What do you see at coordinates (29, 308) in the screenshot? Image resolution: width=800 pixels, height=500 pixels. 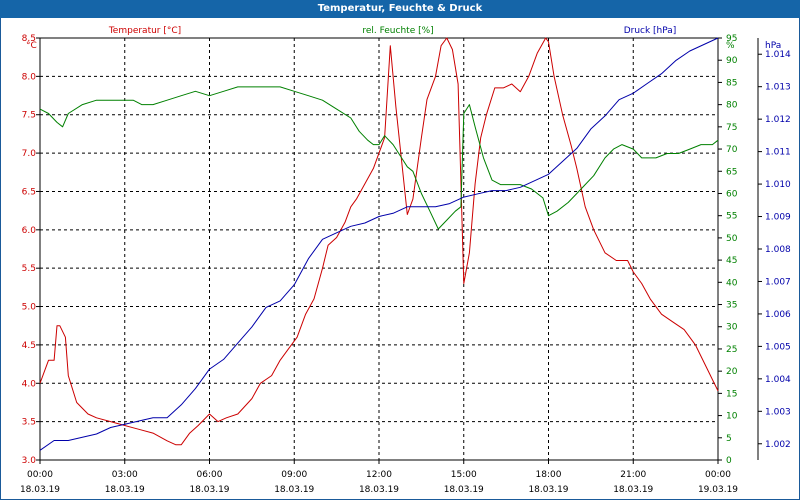 I see `temperature-tick-label: 5.0` at bounding box center [29, 308].